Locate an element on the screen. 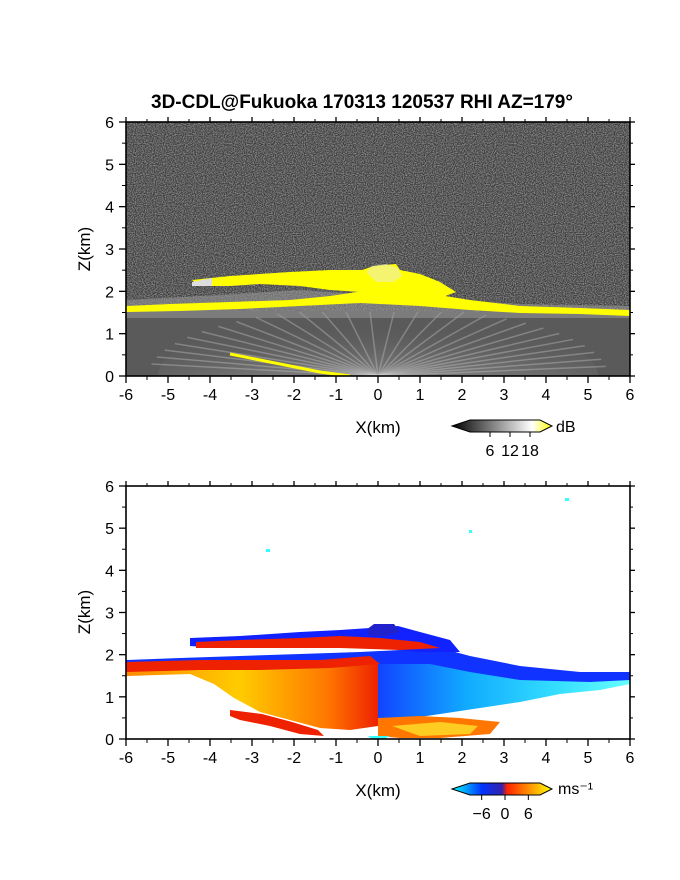 Image resolution: width=680 pixels, height=880 pixels. colorbar-ticks: −6 0 6 is located at coordinates (503, 809).